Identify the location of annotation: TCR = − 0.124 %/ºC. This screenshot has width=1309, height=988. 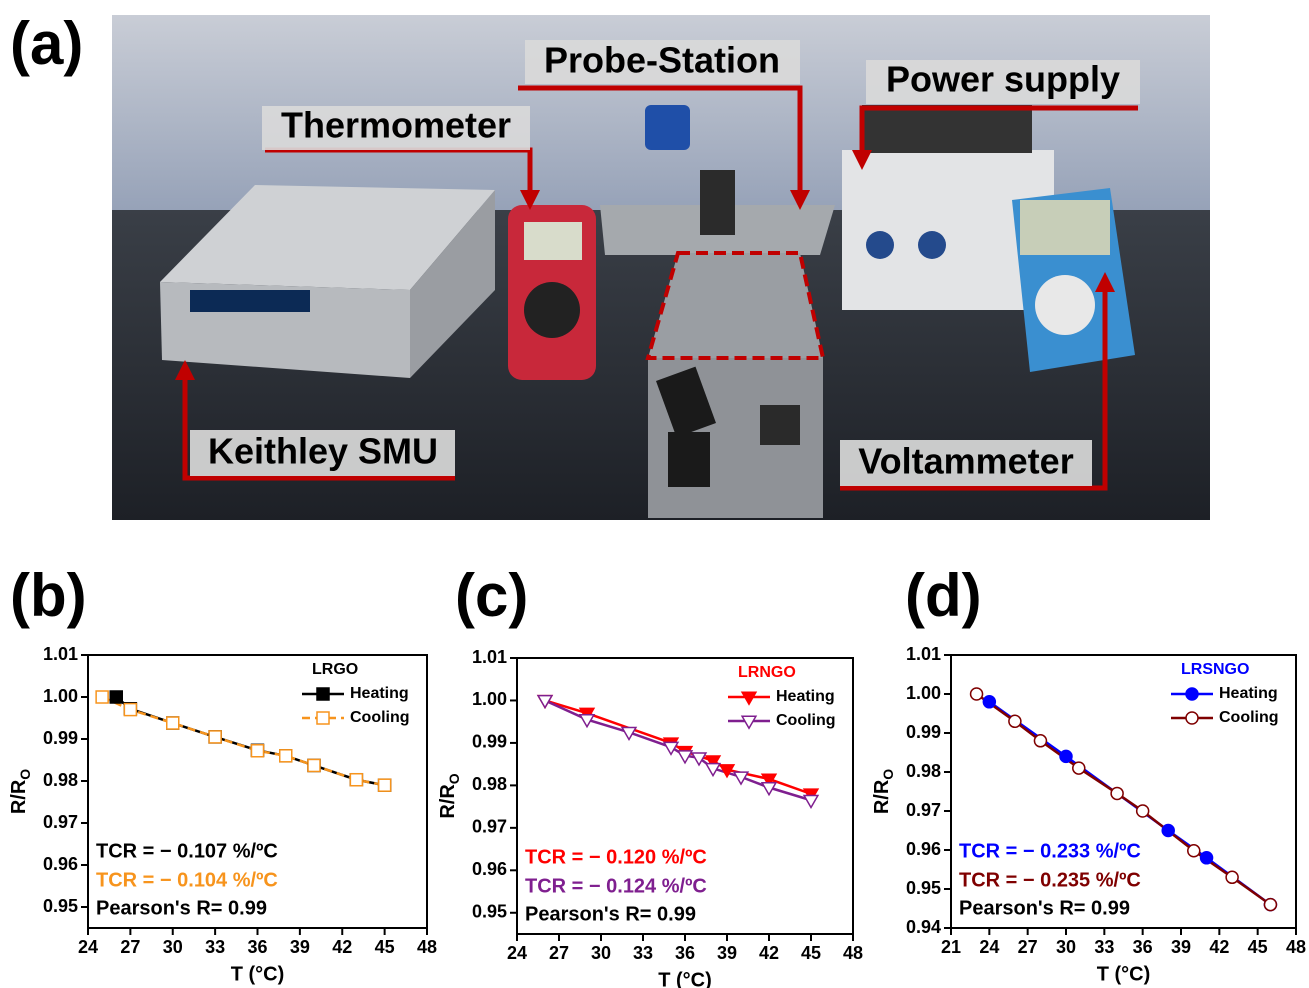
(616, 886).